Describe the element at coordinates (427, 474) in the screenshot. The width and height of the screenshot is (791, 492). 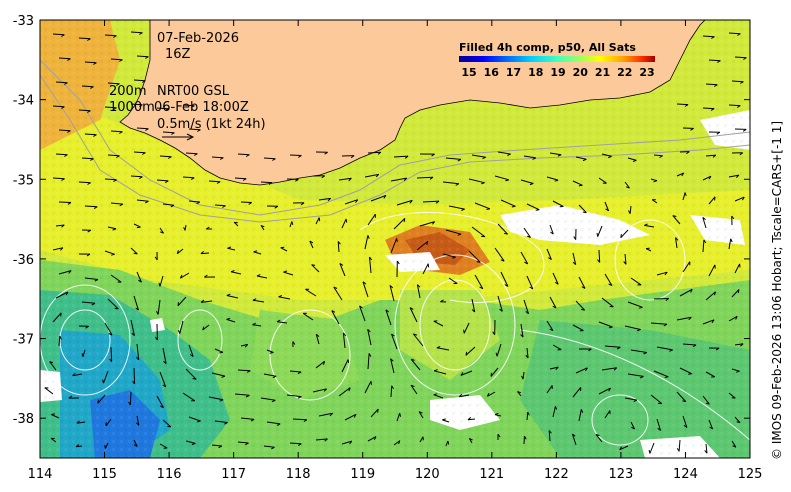
I see `x-tick-label: 120` at that location.